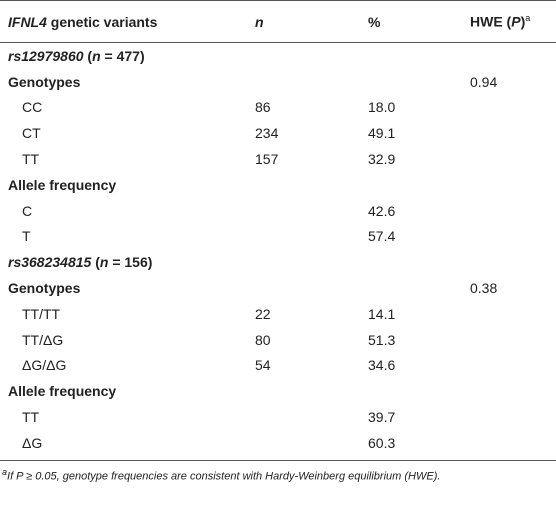  I want to click on pct-value: 39.7, so click(382, 417).